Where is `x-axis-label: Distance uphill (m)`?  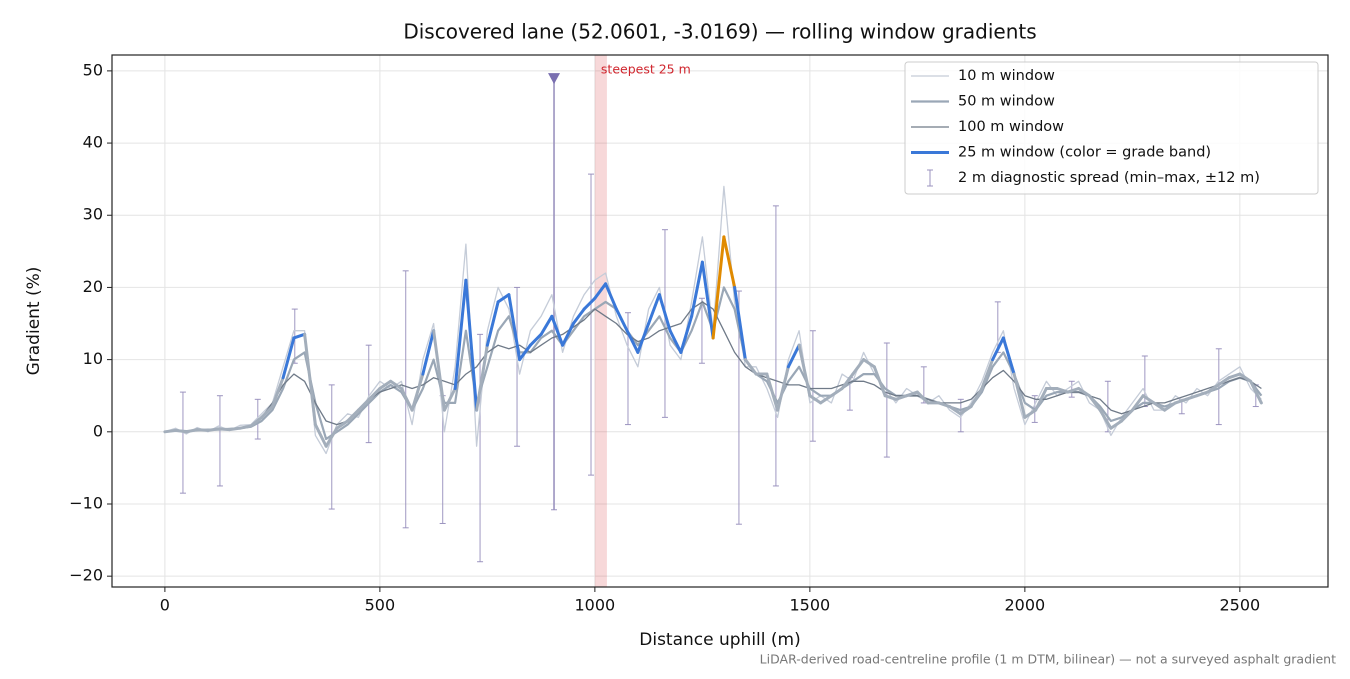 x-axis-label: Distance uphill (m) is located at coordinates (719, 640).